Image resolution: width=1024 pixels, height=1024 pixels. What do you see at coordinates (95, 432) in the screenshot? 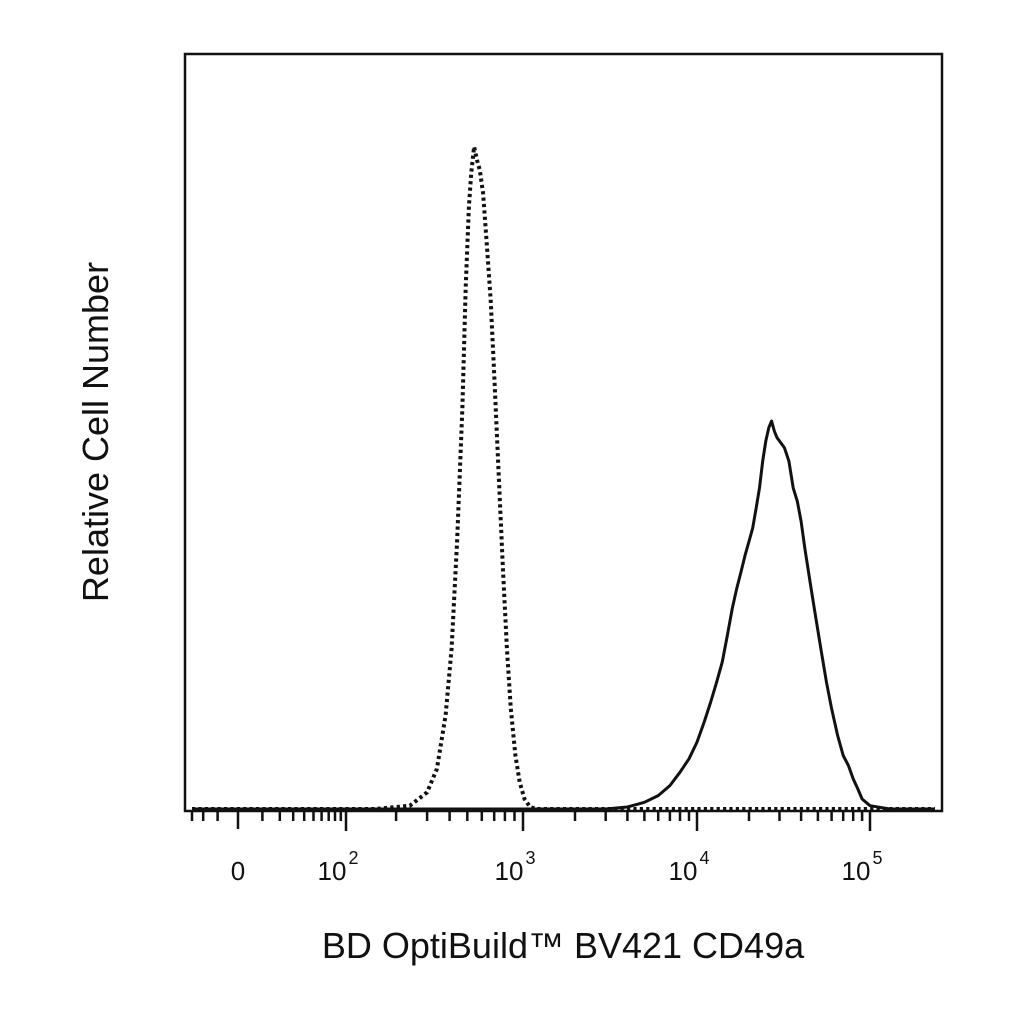
I see `y-axis-title: Relative Cell Number` at bounding box center [95, 432].